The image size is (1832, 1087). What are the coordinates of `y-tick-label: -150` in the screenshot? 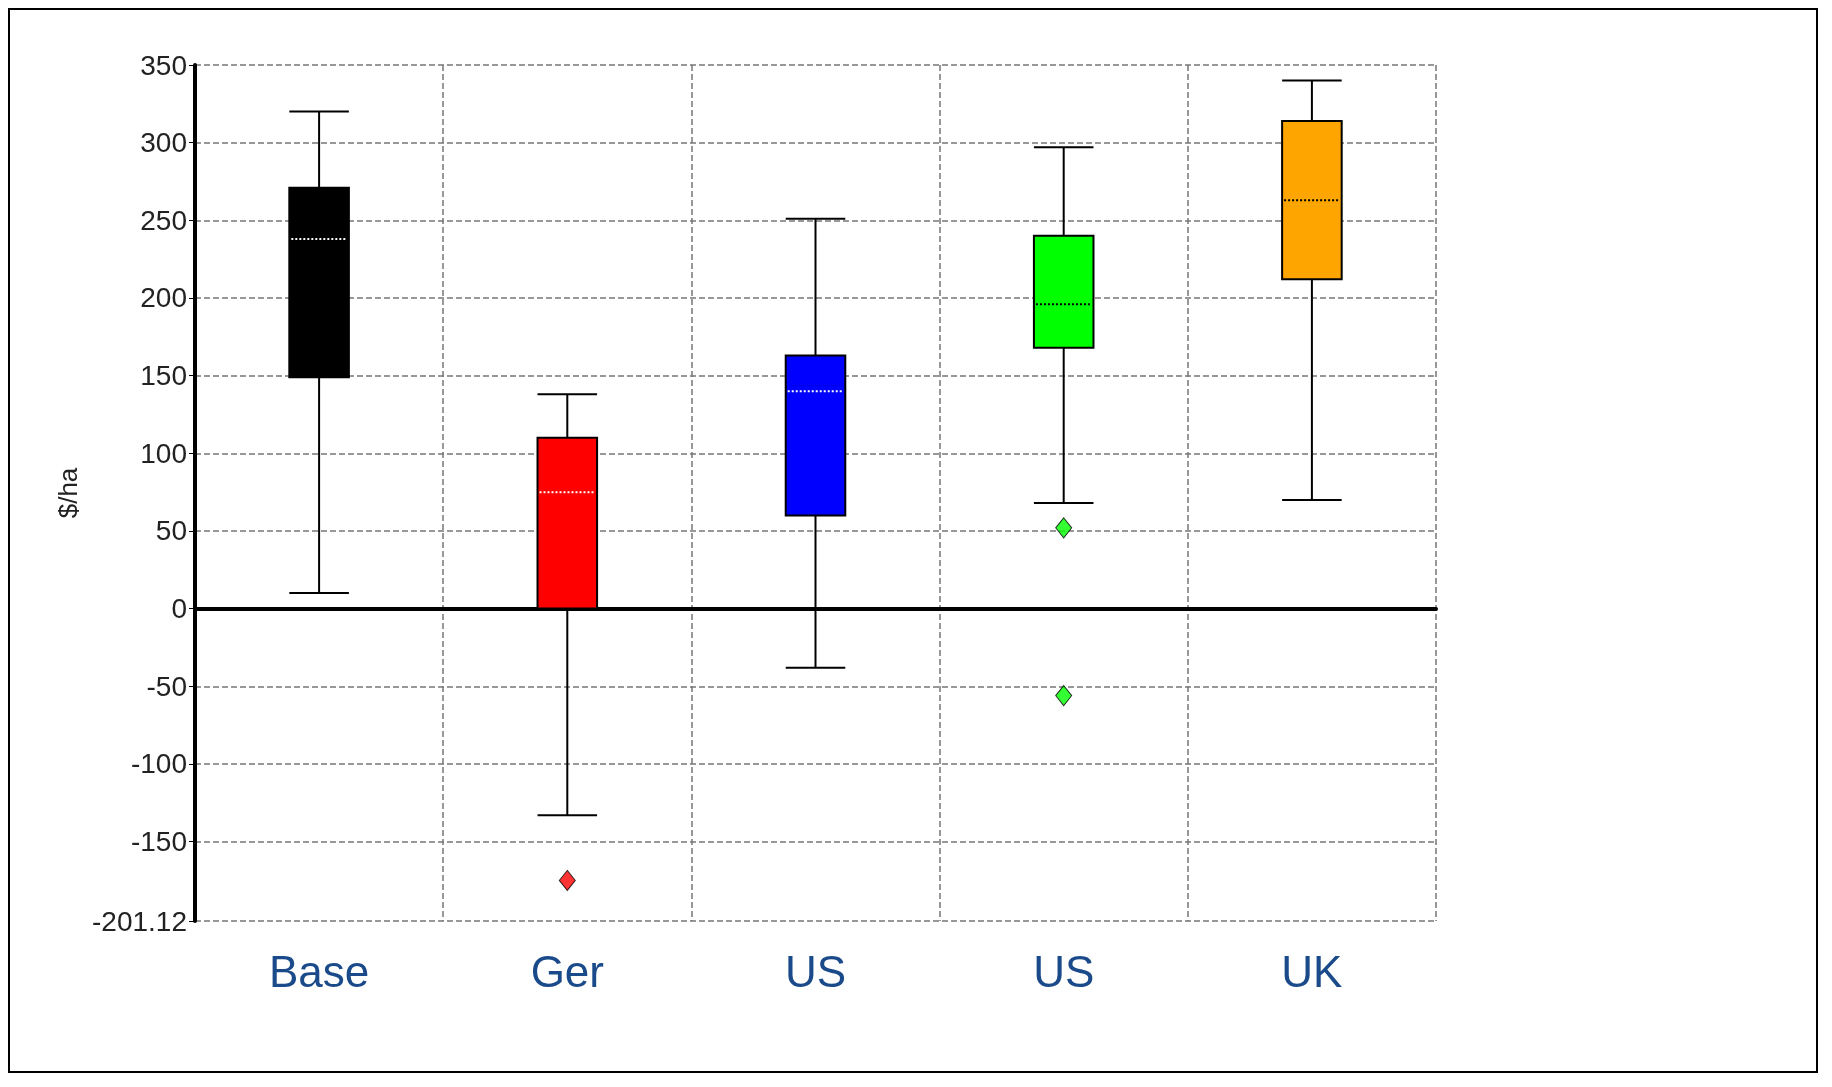 It's located at (158, 842).